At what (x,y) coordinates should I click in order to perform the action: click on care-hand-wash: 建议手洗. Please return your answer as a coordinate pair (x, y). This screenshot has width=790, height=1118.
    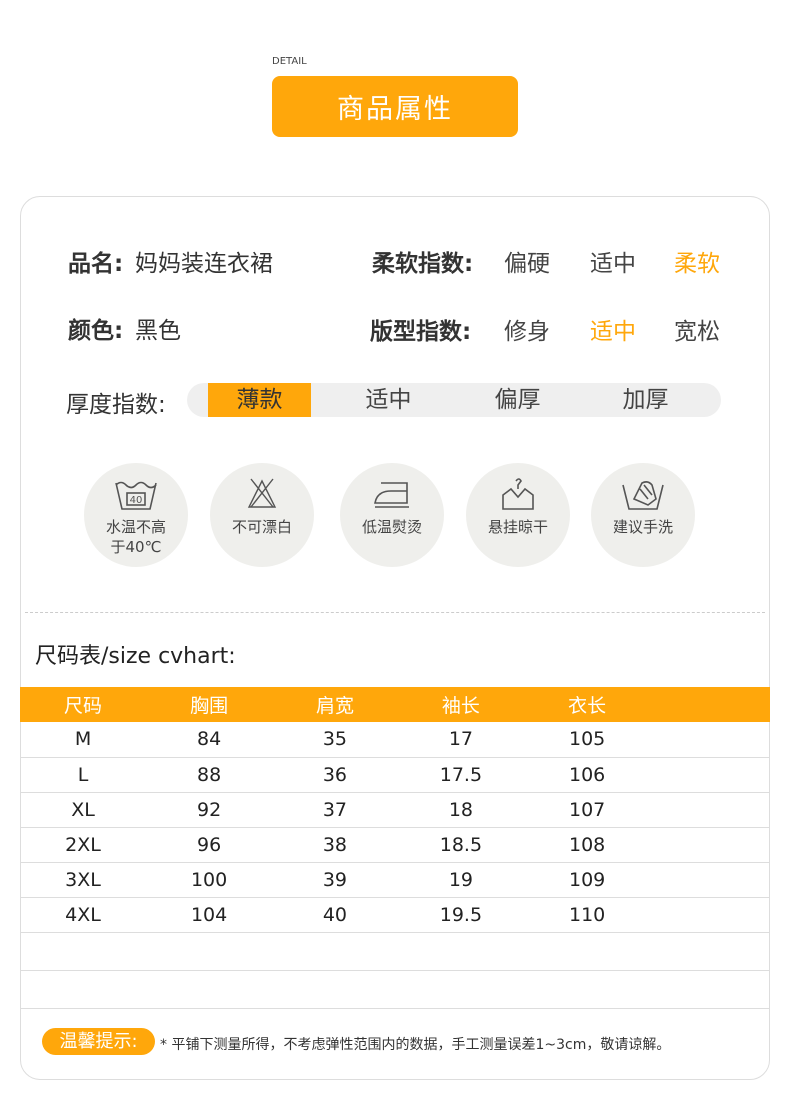
    Looking at the image, I should click on (643, 515).